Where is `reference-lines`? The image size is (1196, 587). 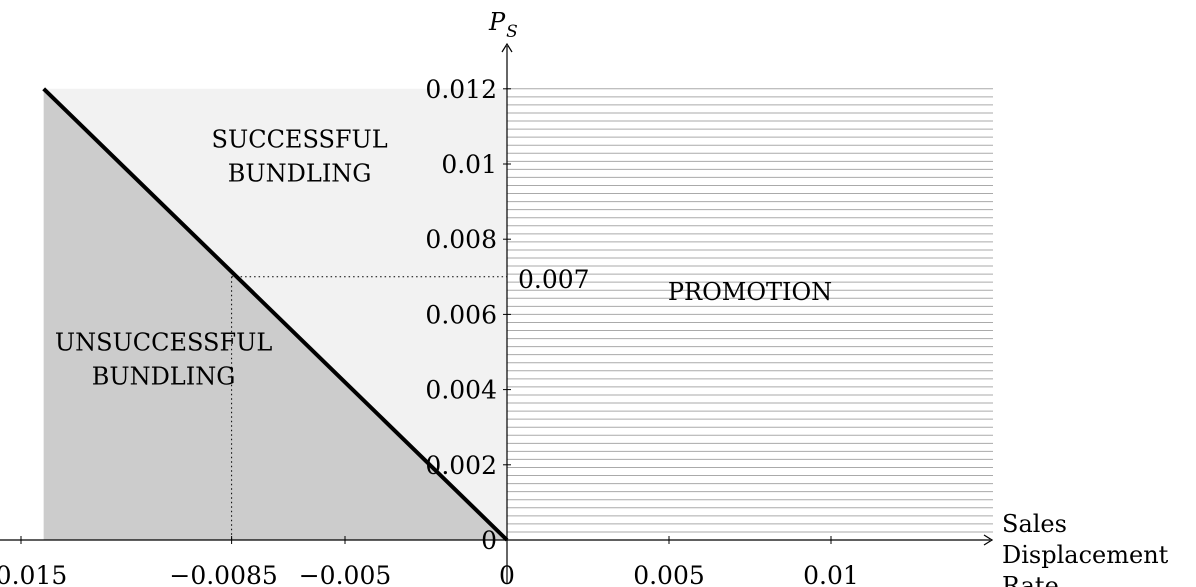
reference-lines is located at coordinates (369, 408).